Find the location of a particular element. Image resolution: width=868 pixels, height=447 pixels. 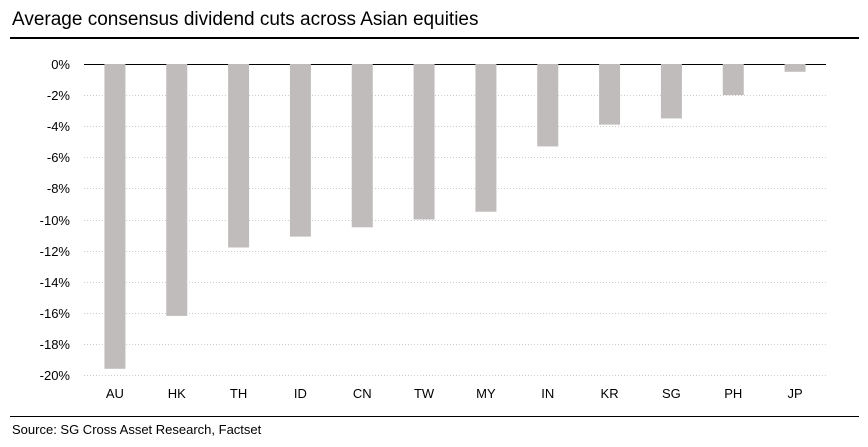

x-tick-label: TW is located at coordinates (424, 393).